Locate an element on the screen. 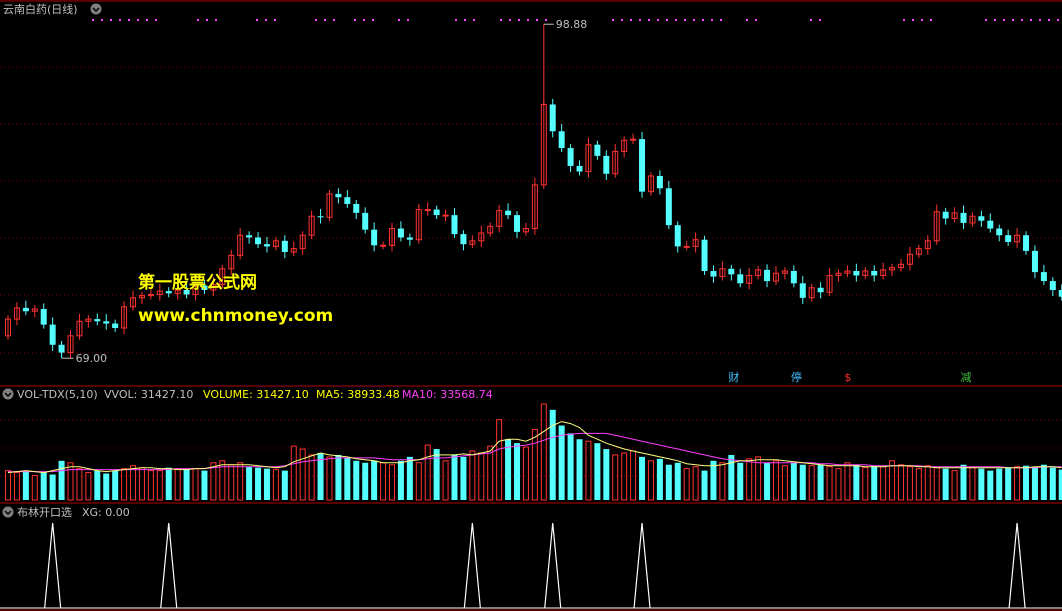 The height and width of the screenshot is (611, 1062). watermark-line2: www.chnmoney.com is located at coordinates (235, 316).